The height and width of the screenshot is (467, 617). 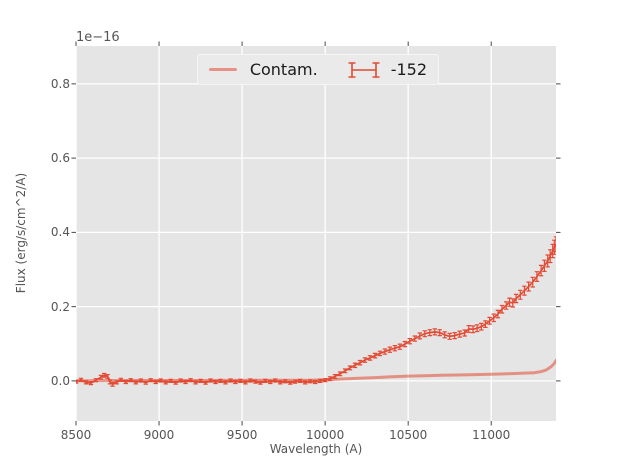 What do you see at coordinates (408, 435) in the screenshot?
I see `x-tick-label: 10500` at bounding box center [408, 435].